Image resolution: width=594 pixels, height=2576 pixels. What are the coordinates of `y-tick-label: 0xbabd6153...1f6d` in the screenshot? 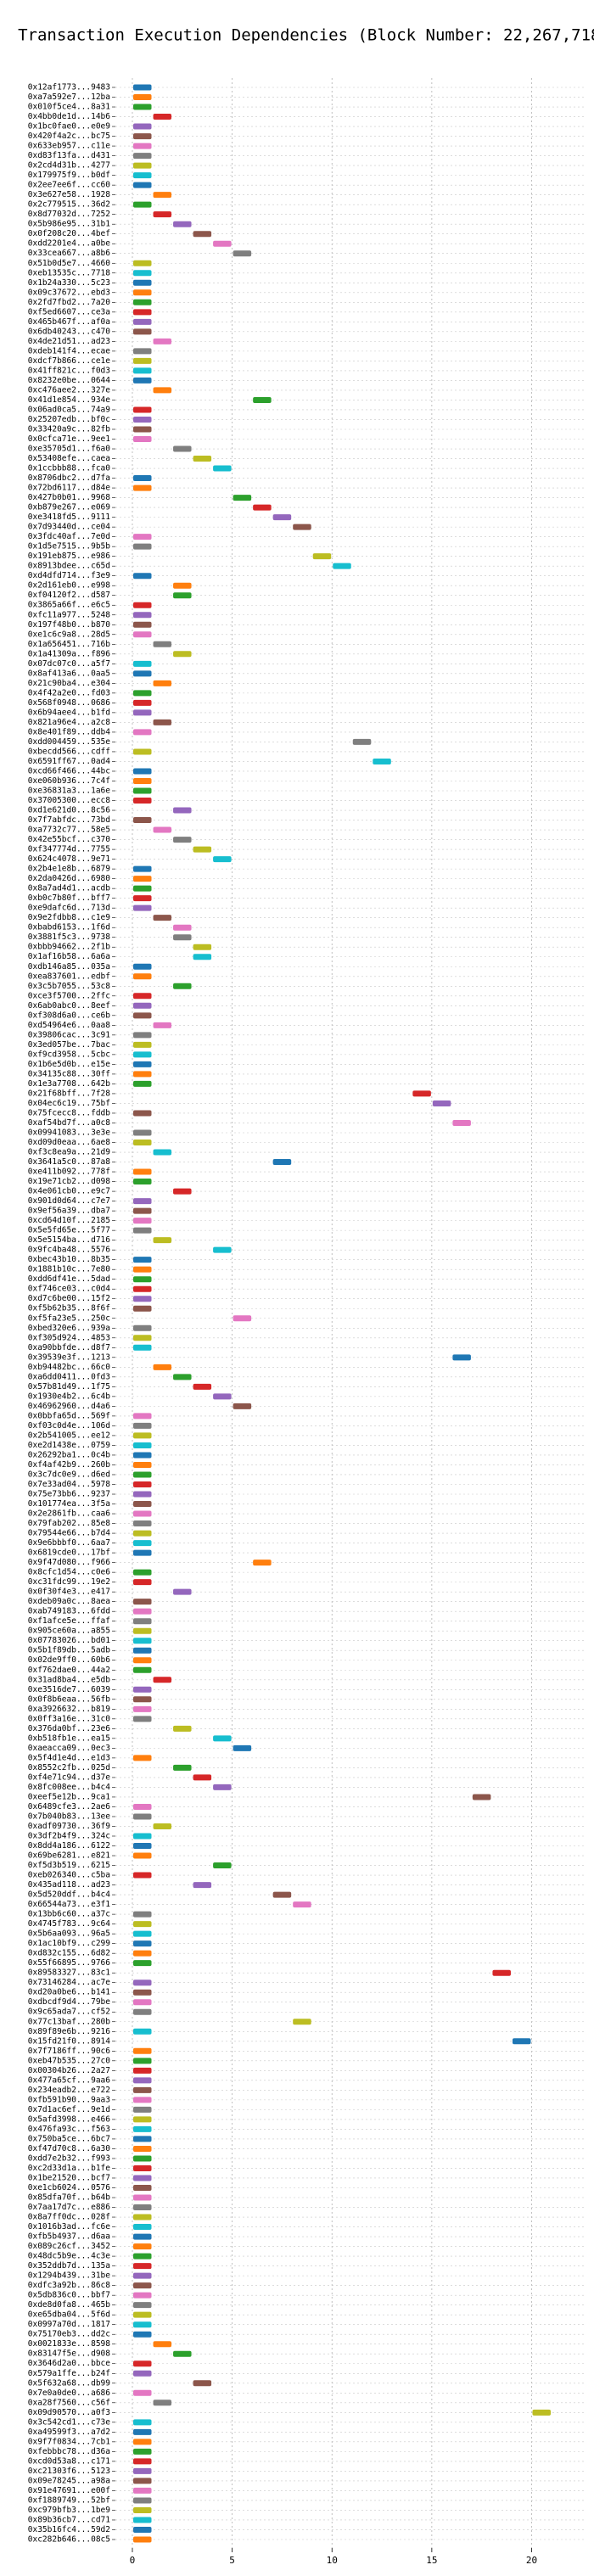 It's located at (69, 927).